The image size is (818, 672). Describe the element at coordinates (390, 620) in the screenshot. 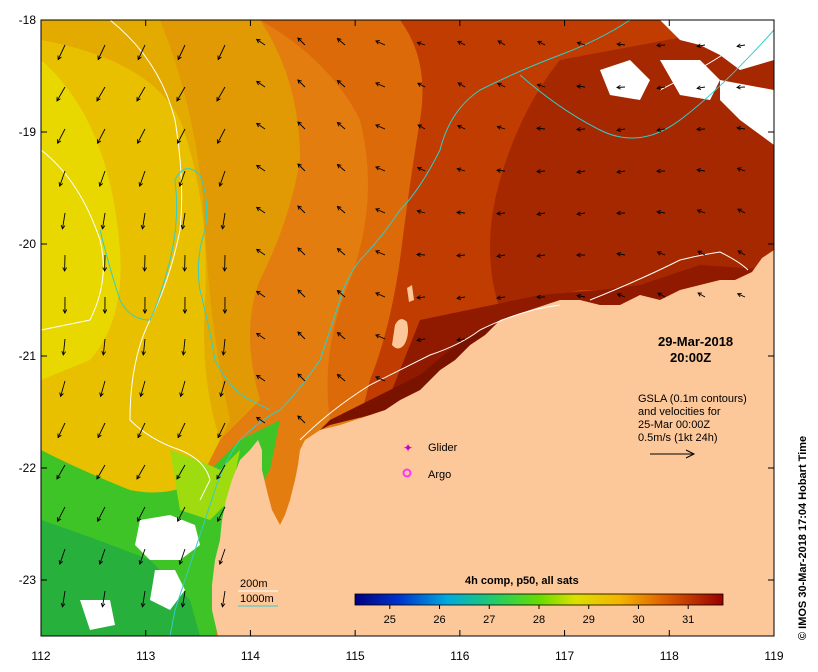

I see `colorbar-tick-label: 25` at that location.